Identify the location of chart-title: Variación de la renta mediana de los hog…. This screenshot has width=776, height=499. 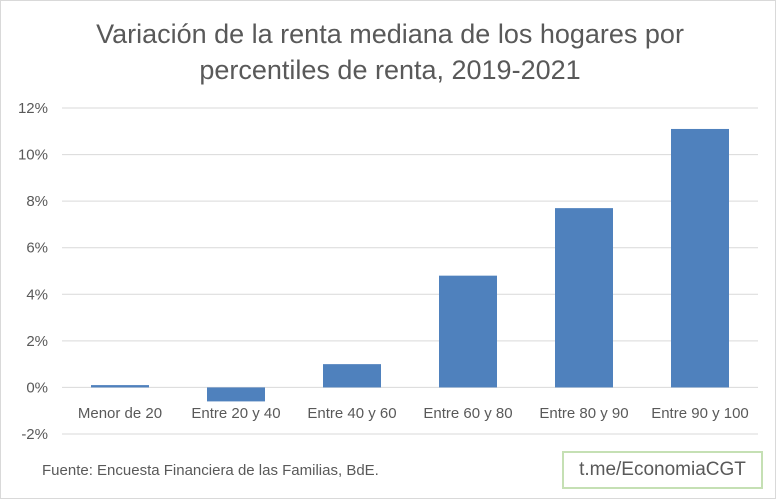
(390, 52).